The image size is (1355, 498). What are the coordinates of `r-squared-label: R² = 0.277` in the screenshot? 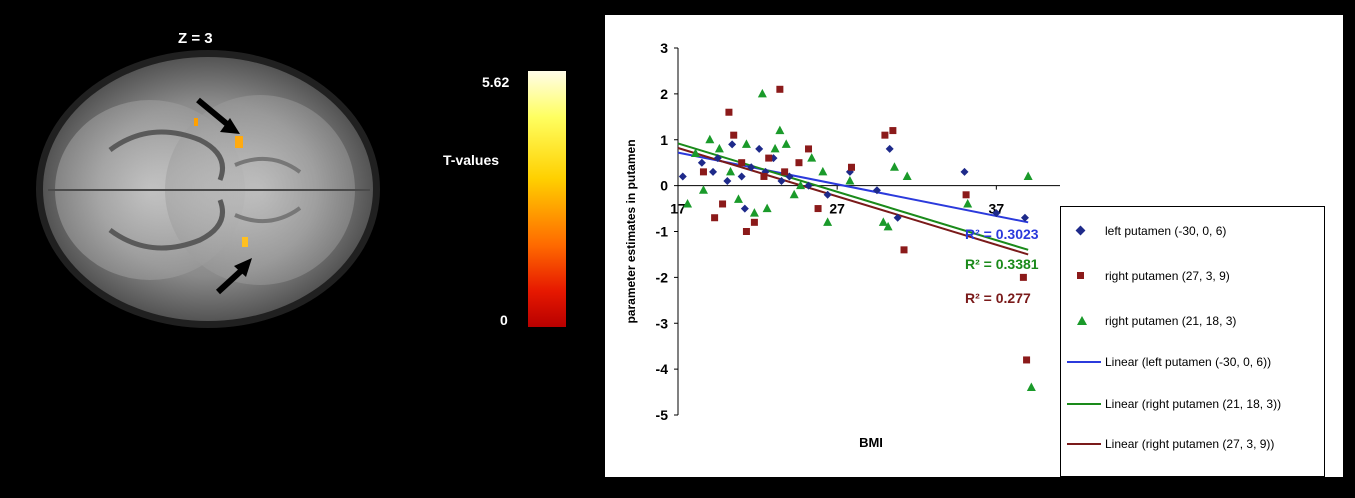 It's located at (998, 298).